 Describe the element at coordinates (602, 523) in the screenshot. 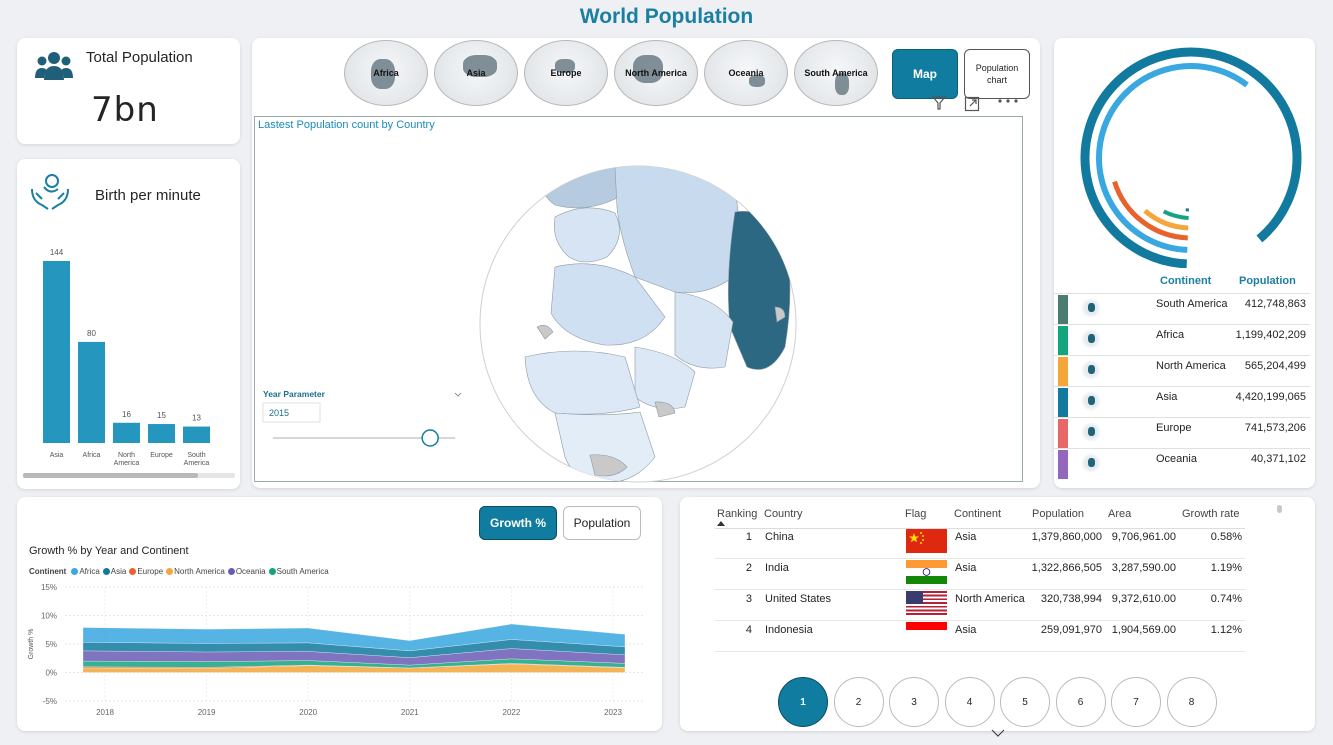

I see `population-toggle-button: Population` at that location.